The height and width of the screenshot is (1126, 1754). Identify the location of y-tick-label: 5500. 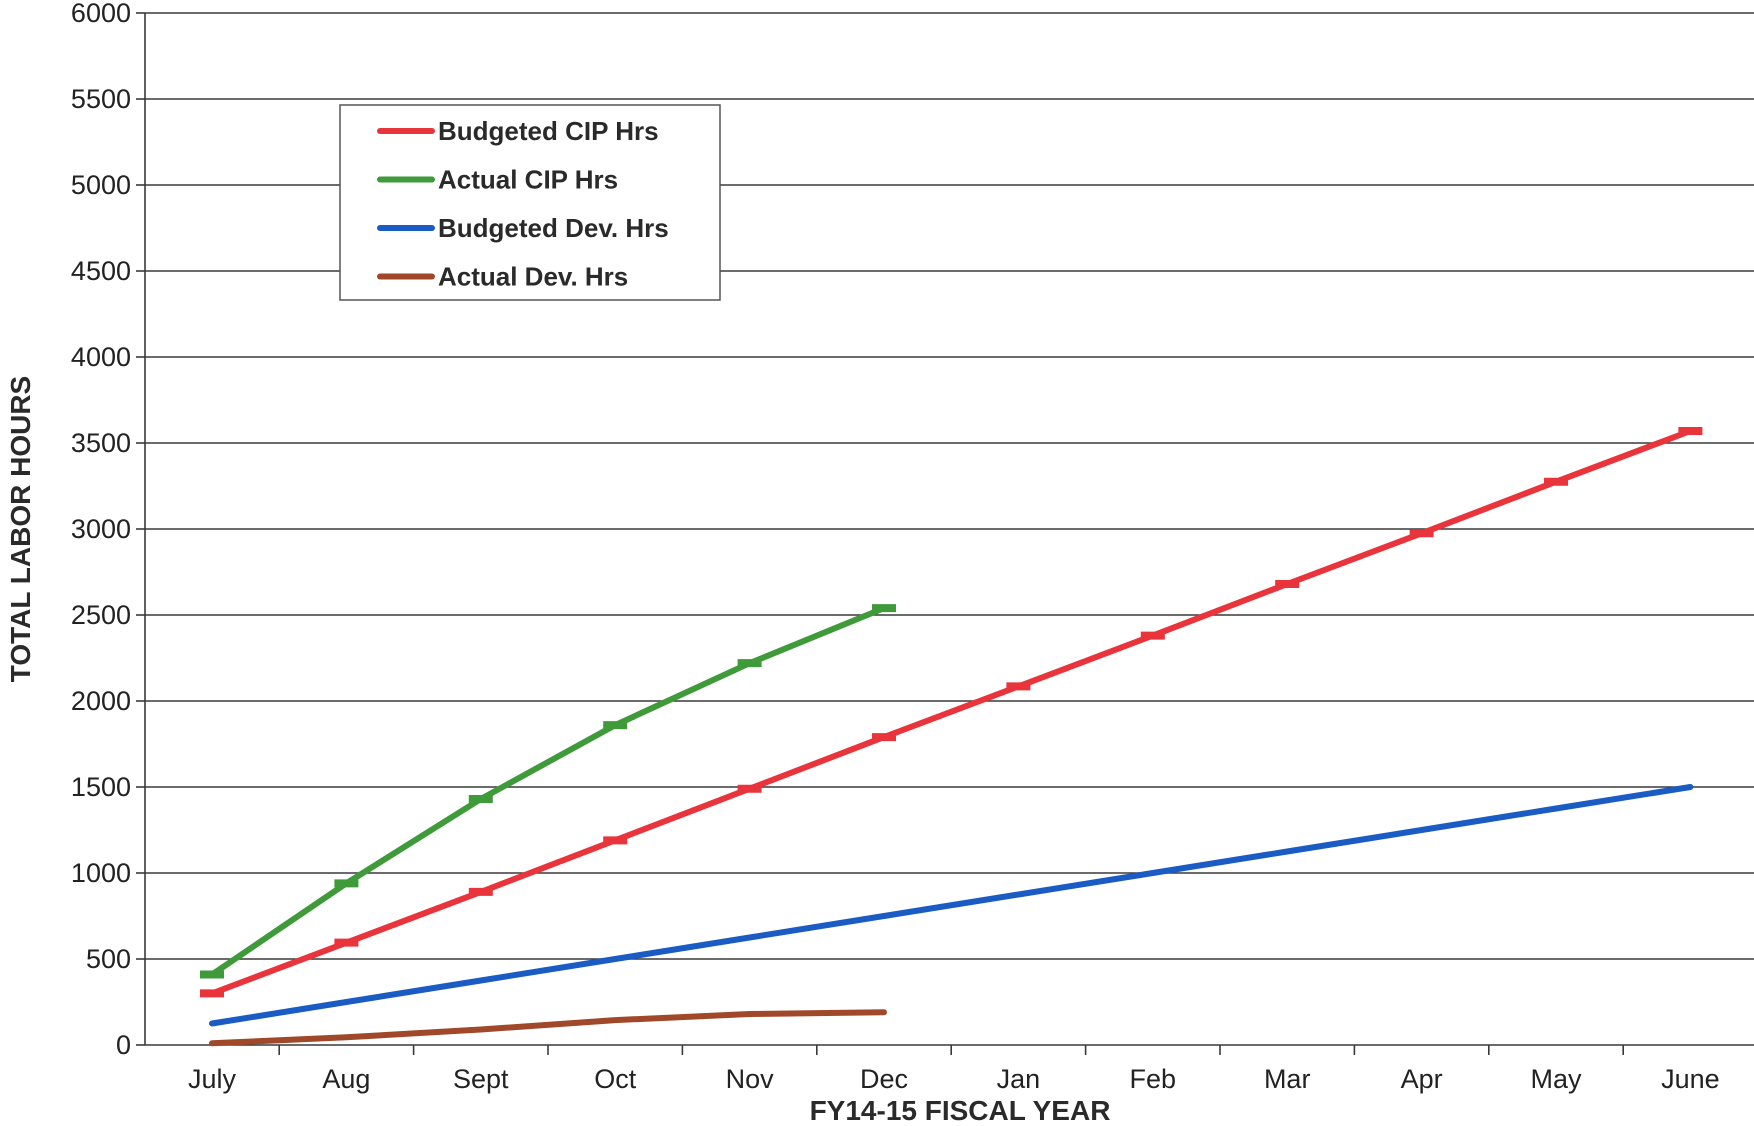
(101, 99).